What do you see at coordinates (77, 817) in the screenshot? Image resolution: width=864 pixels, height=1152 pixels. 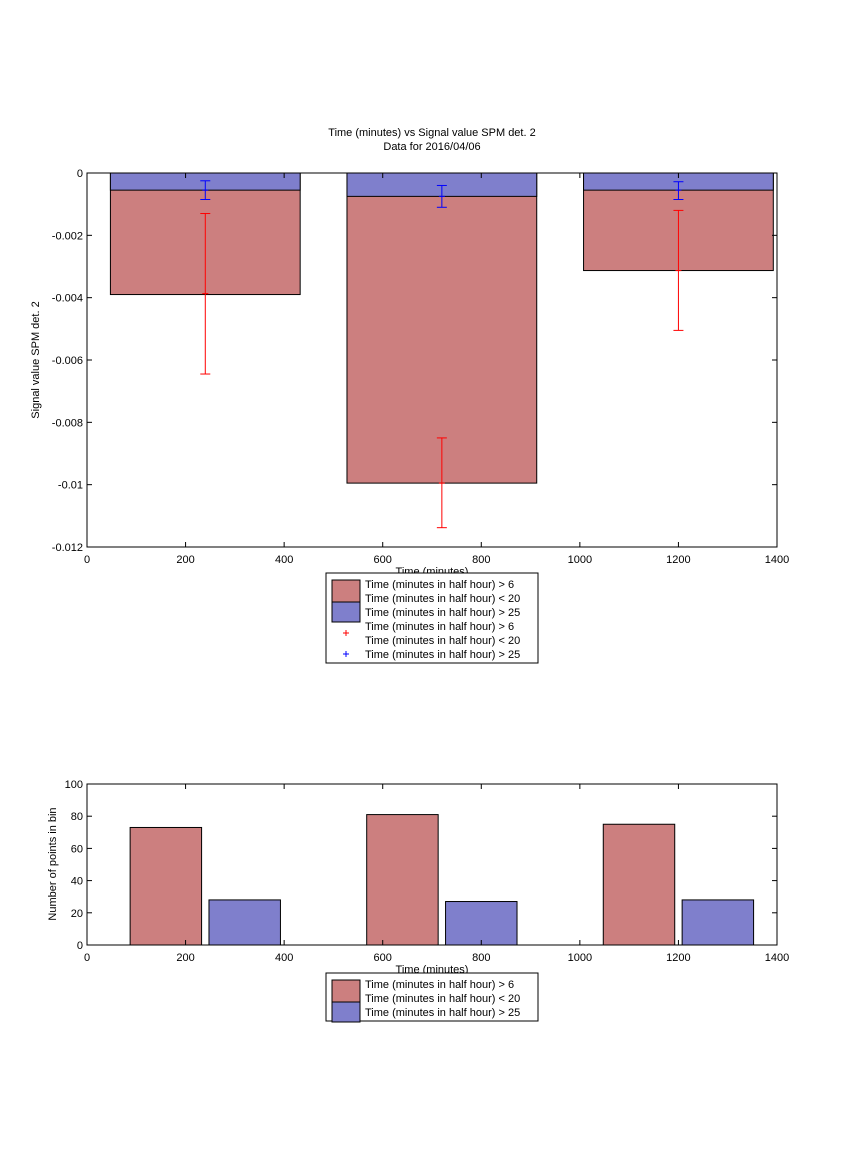 I see `y-tick-label: 80` at bounding box center [77, 817].